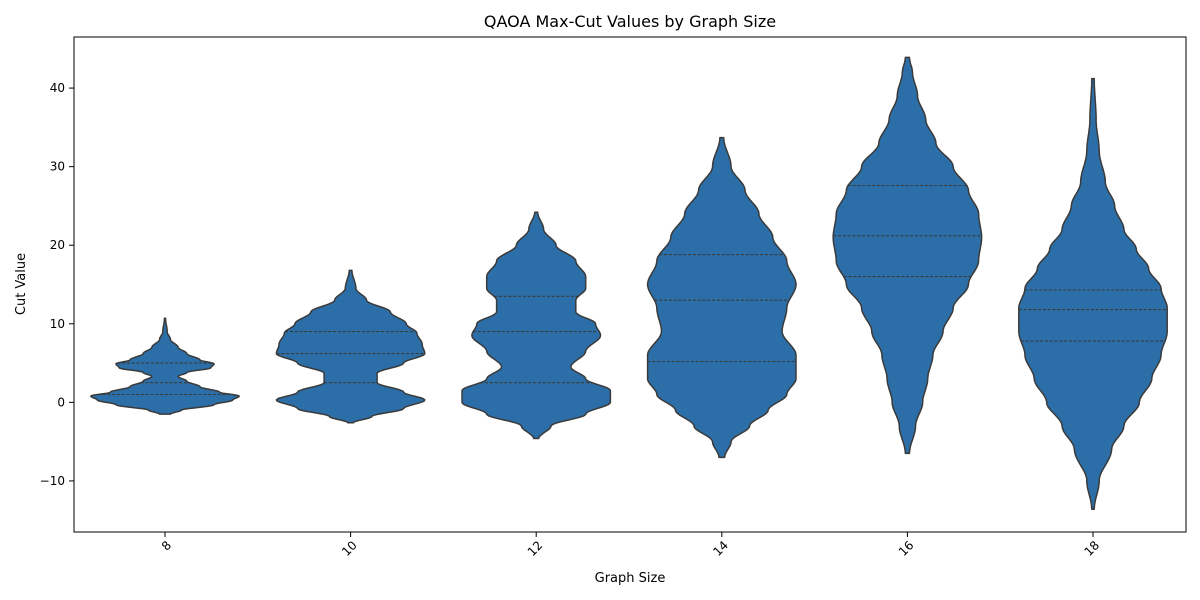 The width and height of the screenshot is (1200, 600). I want to click on y-tick-label: 10, so click(57, 324).